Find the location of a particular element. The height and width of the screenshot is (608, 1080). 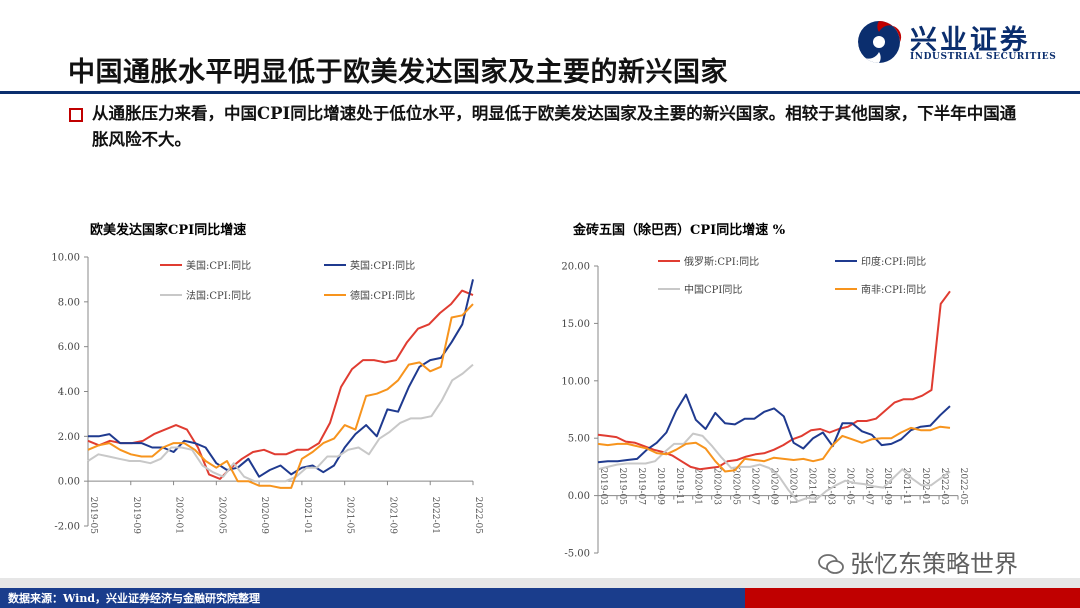

chart2-xtick-label: 2020-01 is located at coordinates (698, 486).